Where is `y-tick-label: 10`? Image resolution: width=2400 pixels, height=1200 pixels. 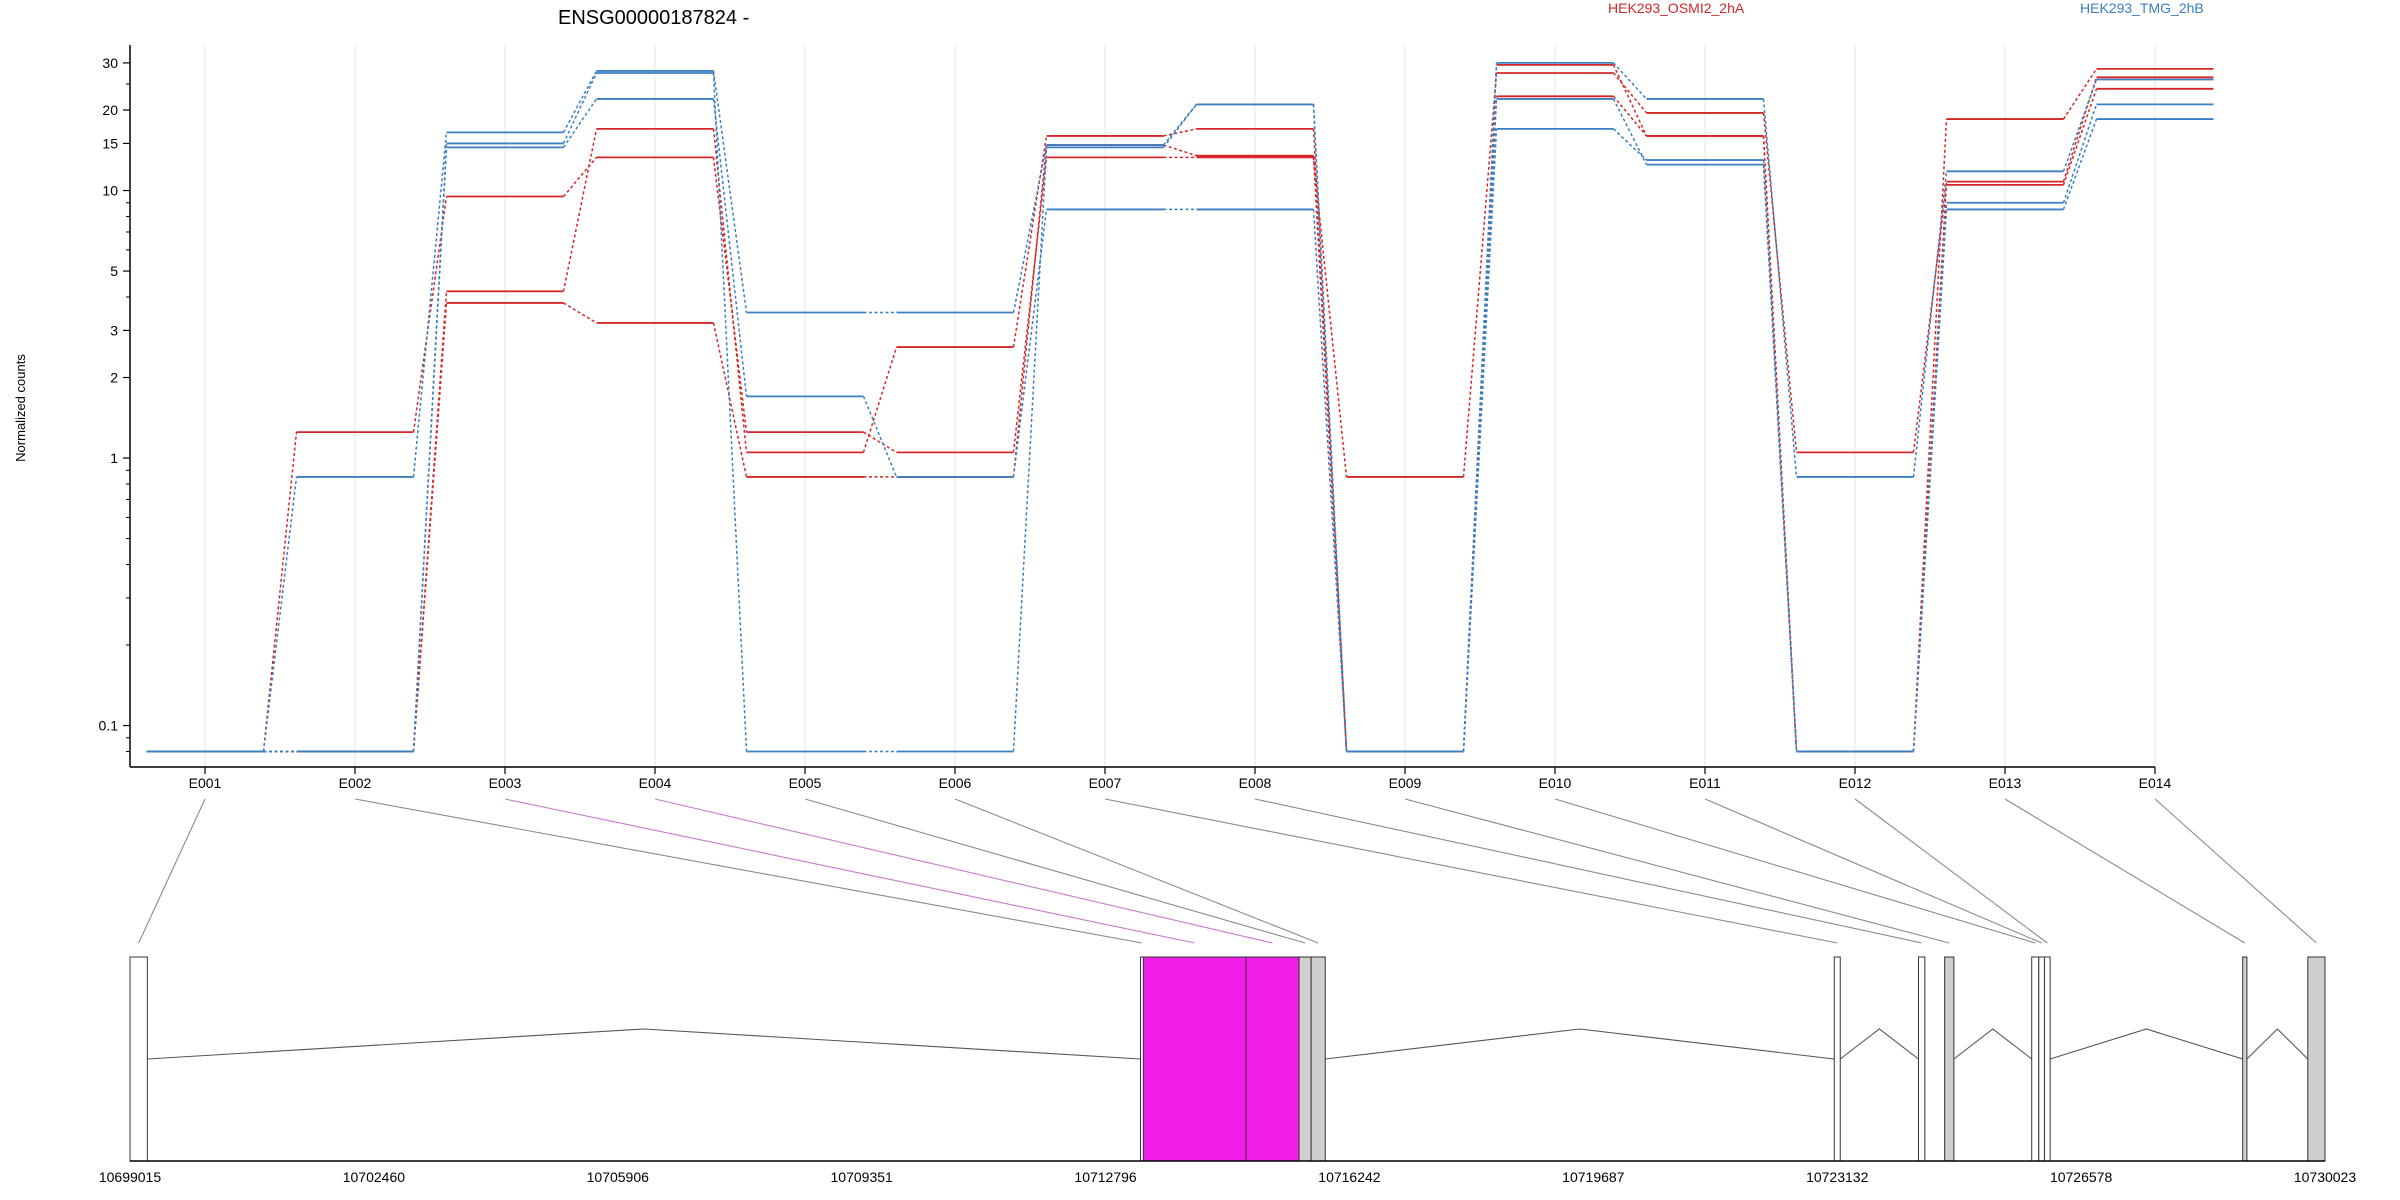 y-tick-label: 10 is located at coordinates (110, 191).